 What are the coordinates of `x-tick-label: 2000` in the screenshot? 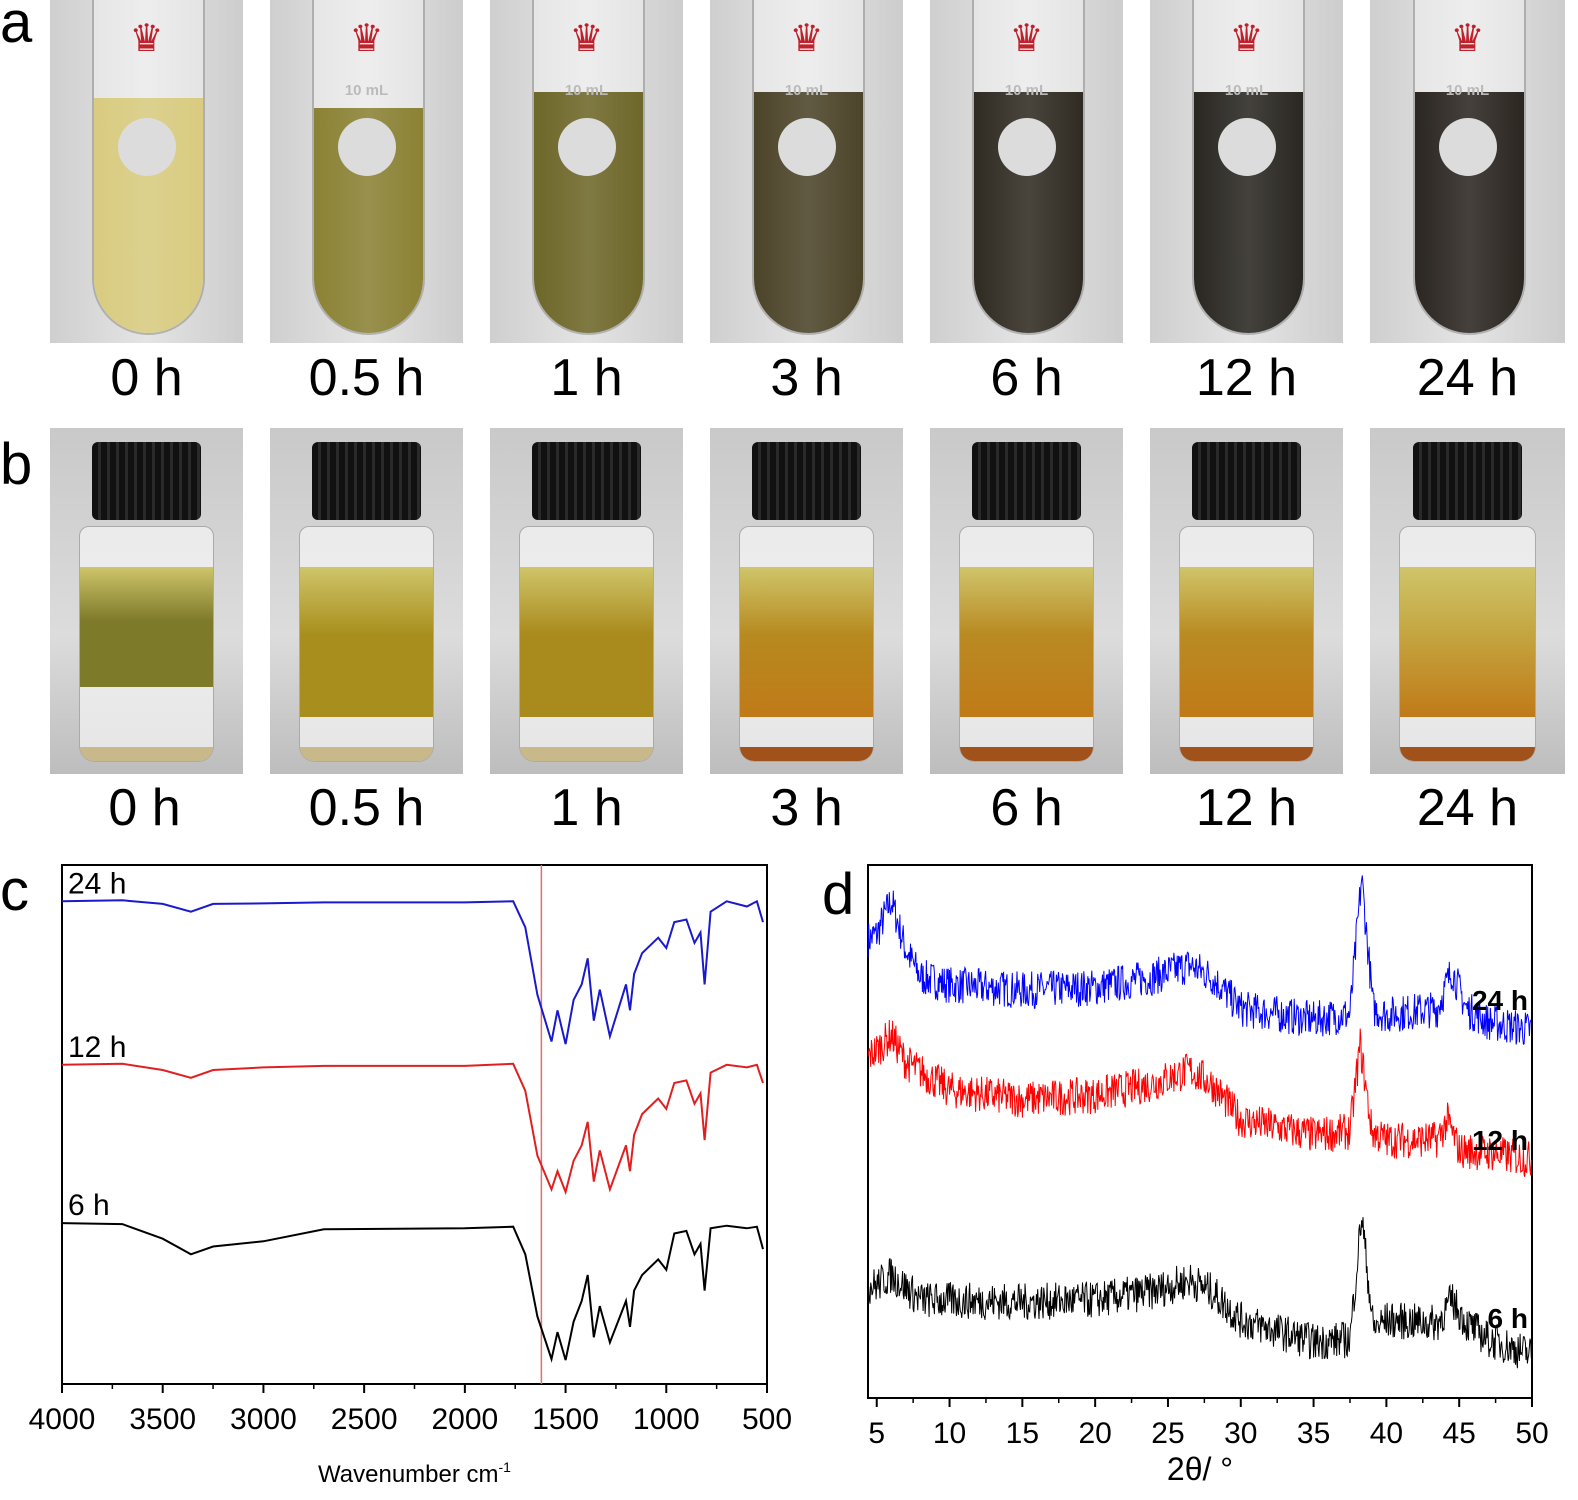 It's located at (464, 1419).